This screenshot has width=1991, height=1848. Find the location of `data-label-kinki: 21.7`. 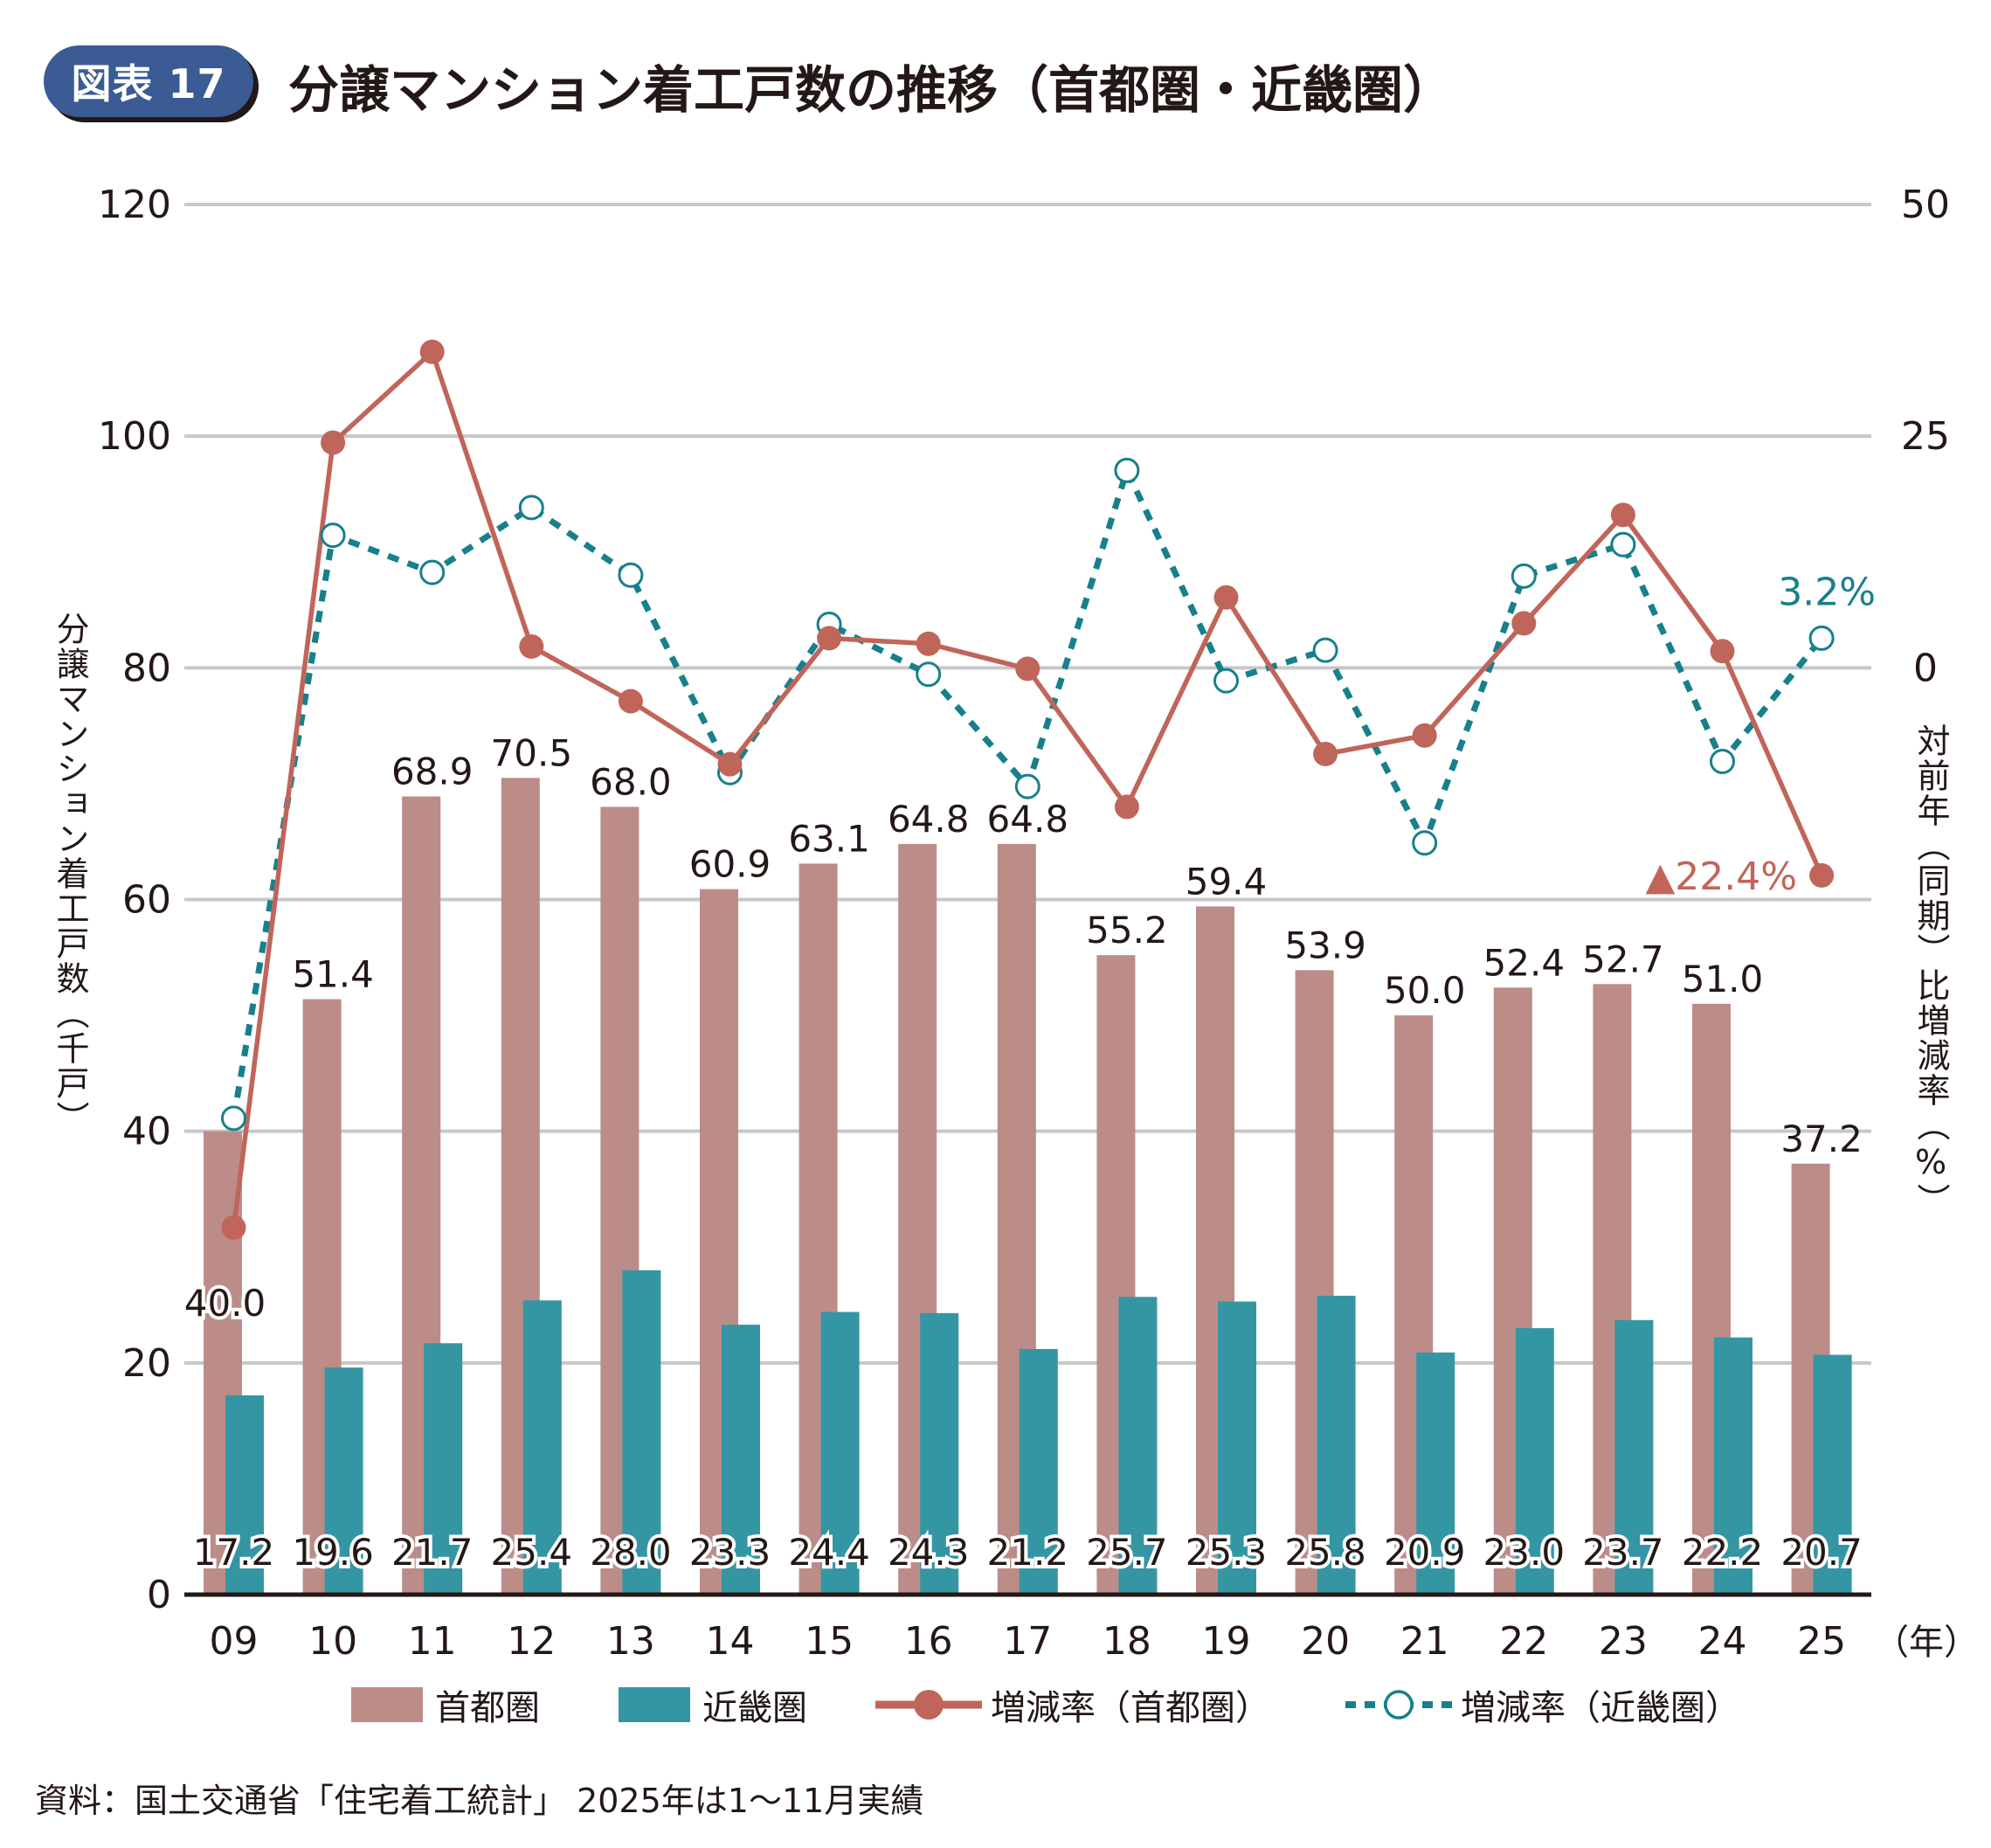

data-label-kinki: 21.7 is located at coordinates (432, 1552).